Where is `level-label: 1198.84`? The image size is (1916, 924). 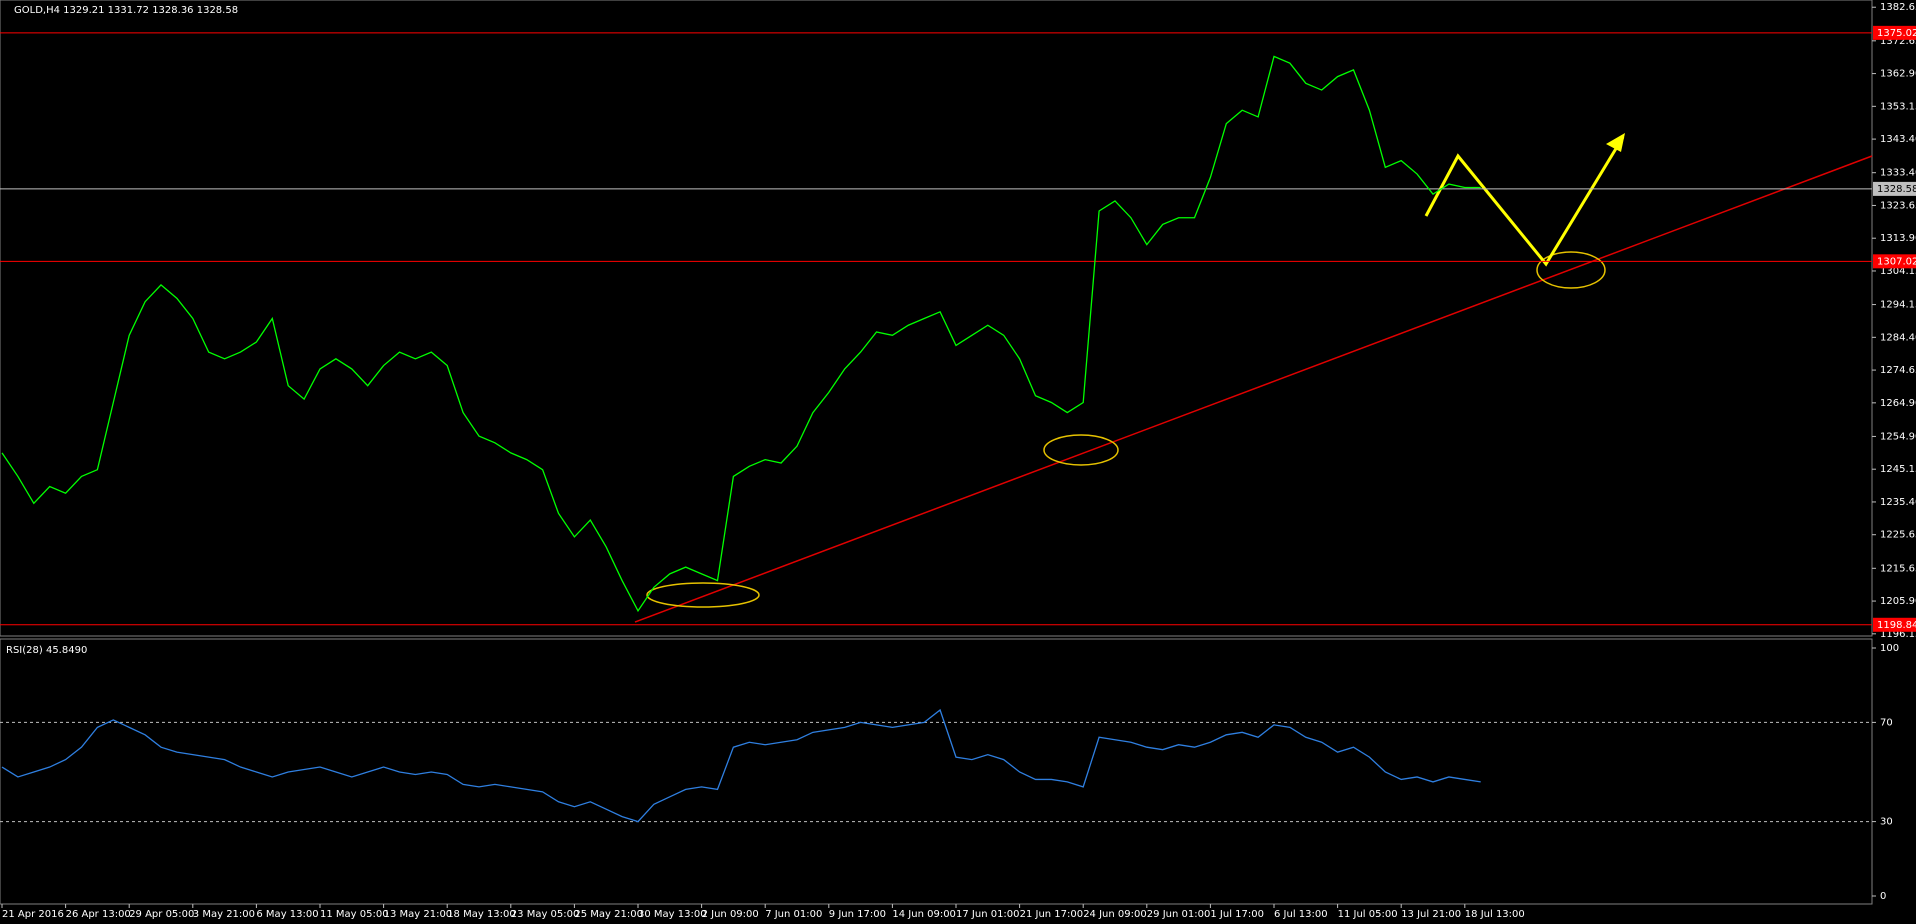 level-label: 1198.84 is located at coordinates (1896, 625).